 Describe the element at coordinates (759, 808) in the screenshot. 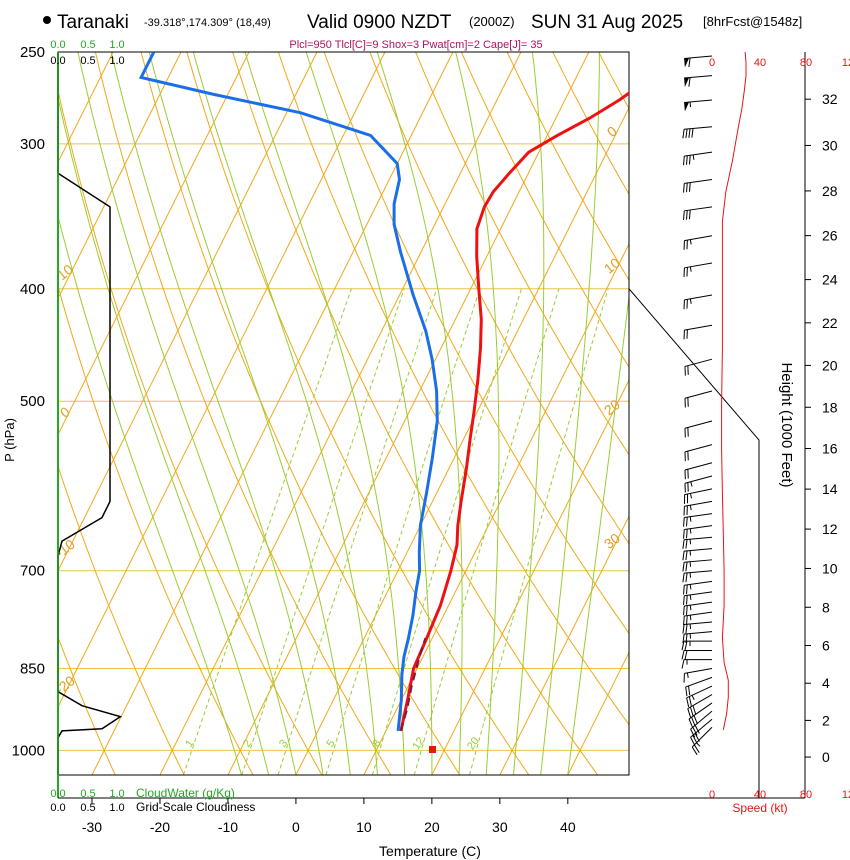

I see `speed-label: Speed (kt)` at that location.